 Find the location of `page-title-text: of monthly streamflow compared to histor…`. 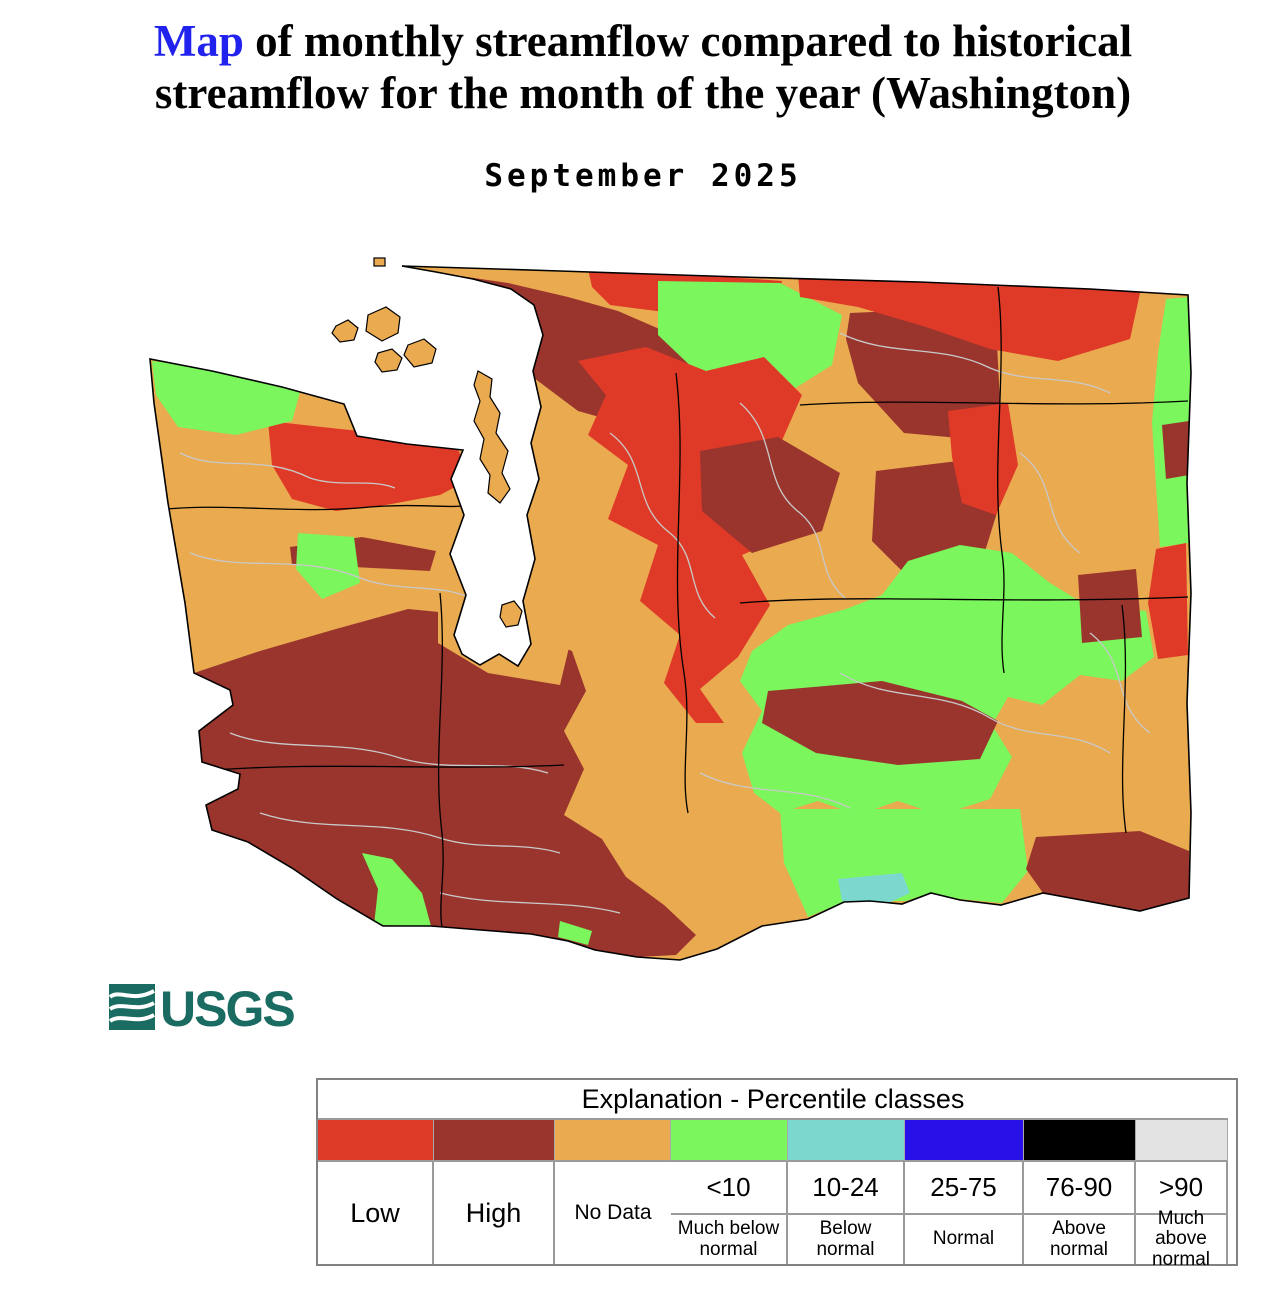

page-title-text: of monthly streamflow compared to histor… is located at coordinates (643, 67).